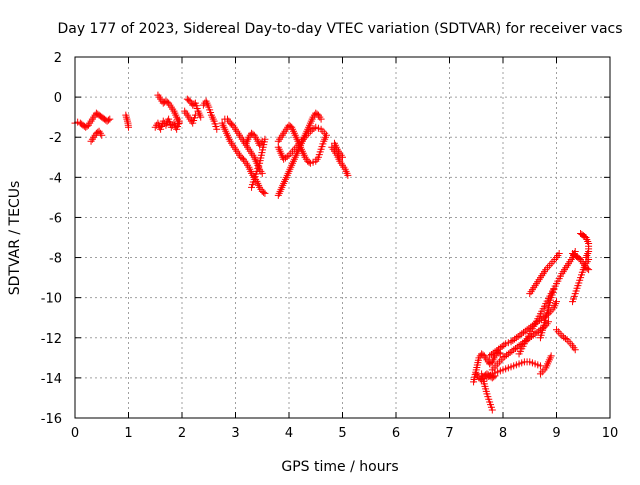 The width and height of the screenshot is (640, 485). I want to click on y-tick-label: -2, so click(55, 138).